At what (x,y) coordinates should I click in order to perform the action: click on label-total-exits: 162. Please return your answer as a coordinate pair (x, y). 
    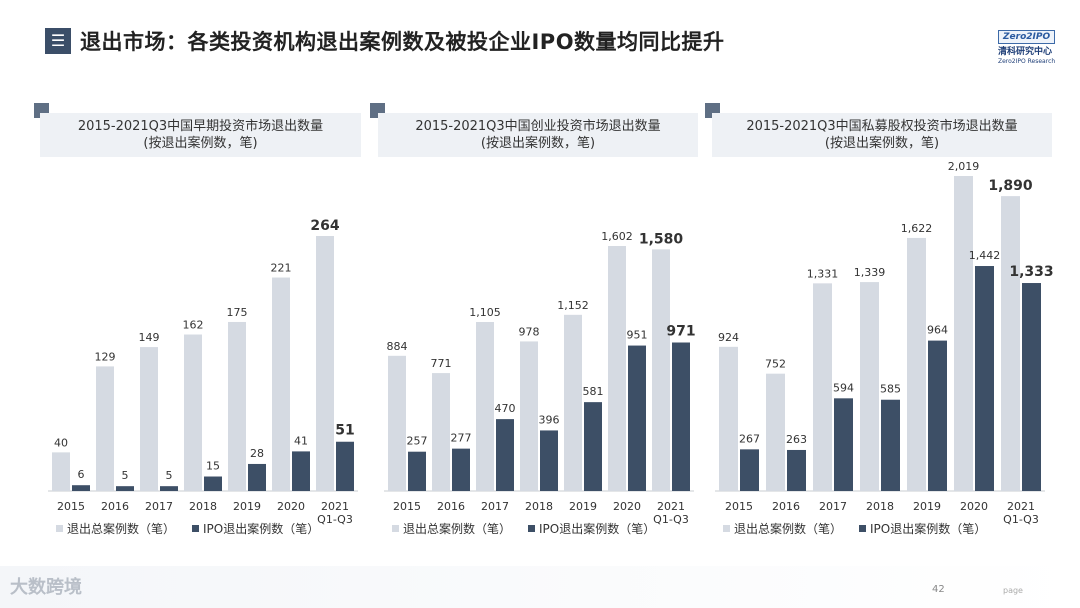
    Looking at the image, I should click on (193, 325).